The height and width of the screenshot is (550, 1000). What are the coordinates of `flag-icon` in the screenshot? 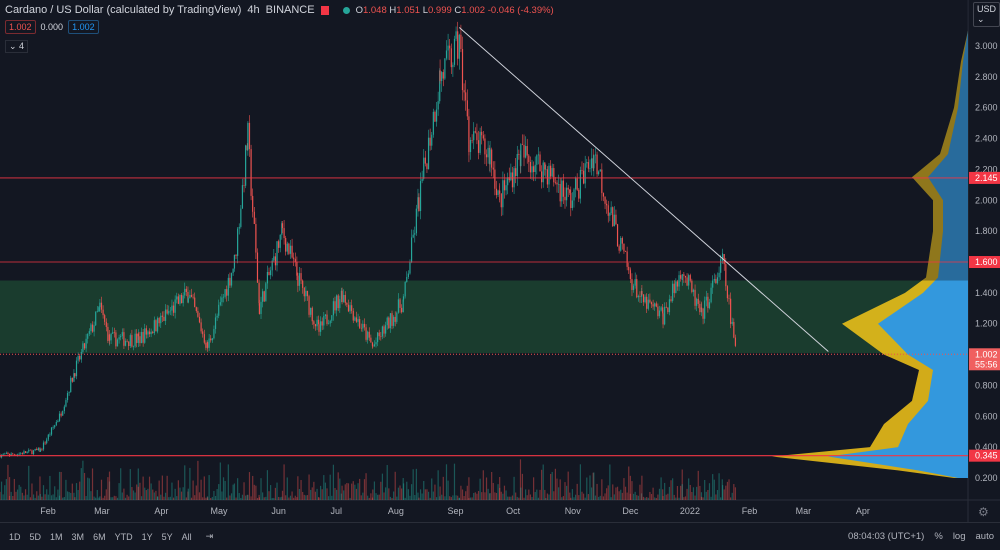 It's located at (324, 10).